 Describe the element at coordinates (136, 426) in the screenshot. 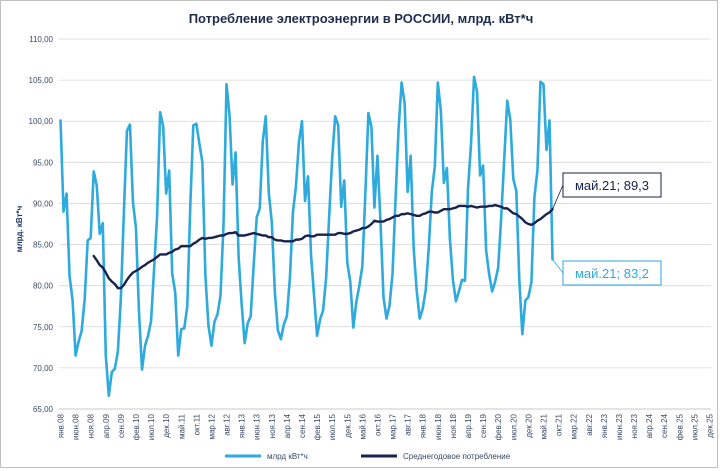

I see `x-tick-label: фев.10` at that location.